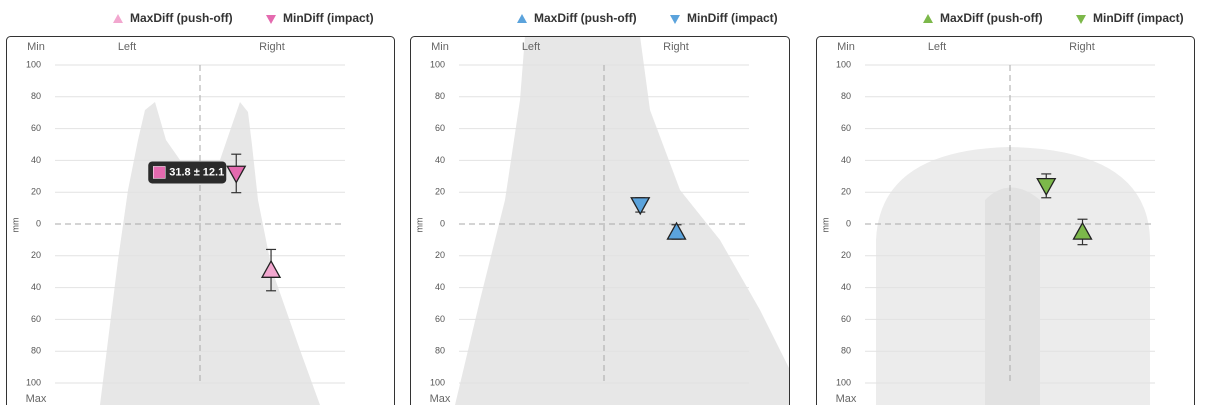  What do you see at coordinates (159, 172) in the screenshot?
I see `tooltip-swatch` at bounding box center [159, 172].